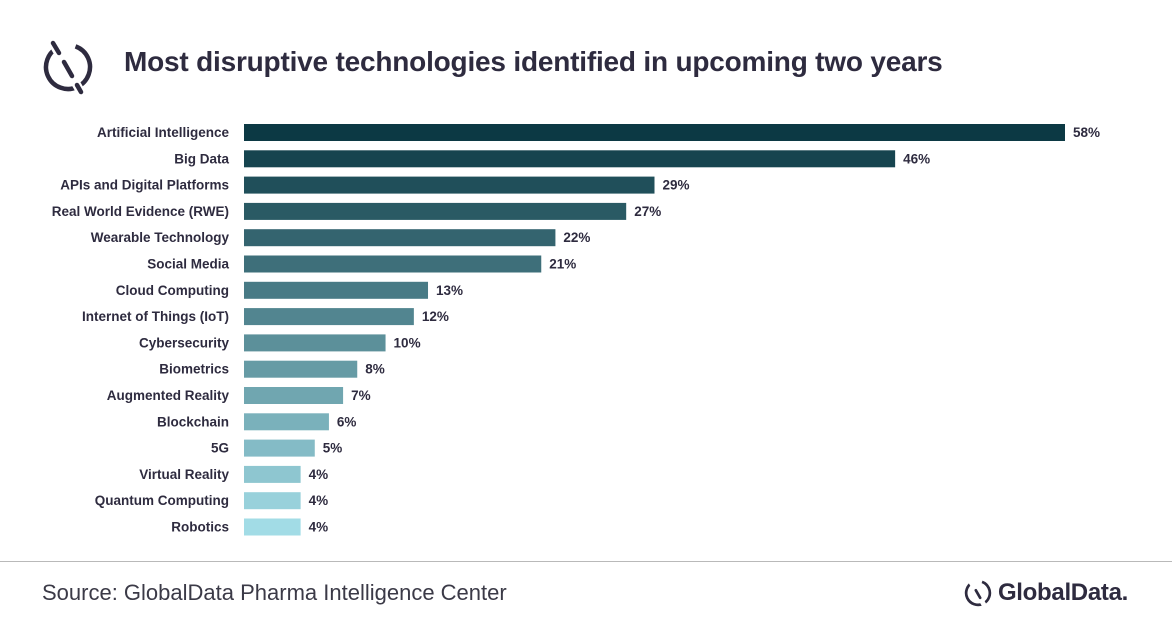  What do you see at coordinates (562, 264) in the screenshot?
I see `value-label: 21%` at bounding box center [562, 264].